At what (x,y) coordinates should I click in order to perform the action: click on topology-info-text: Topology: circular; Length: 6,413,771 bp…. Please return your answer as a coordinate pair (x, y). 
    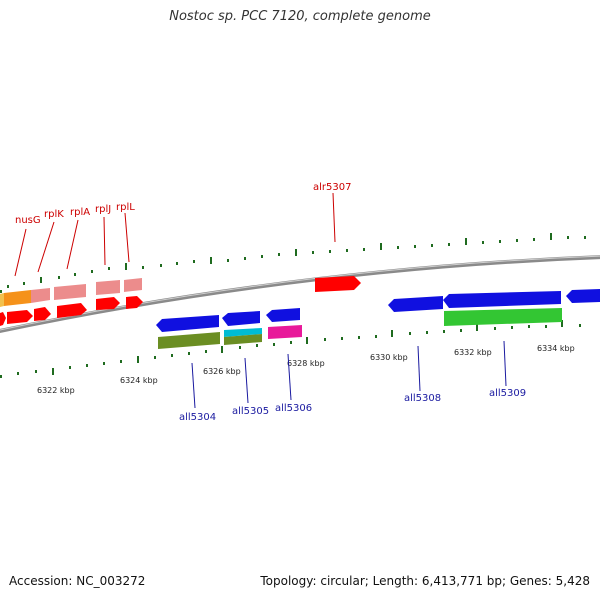
    Looking at the image, I should click on (425, 581).